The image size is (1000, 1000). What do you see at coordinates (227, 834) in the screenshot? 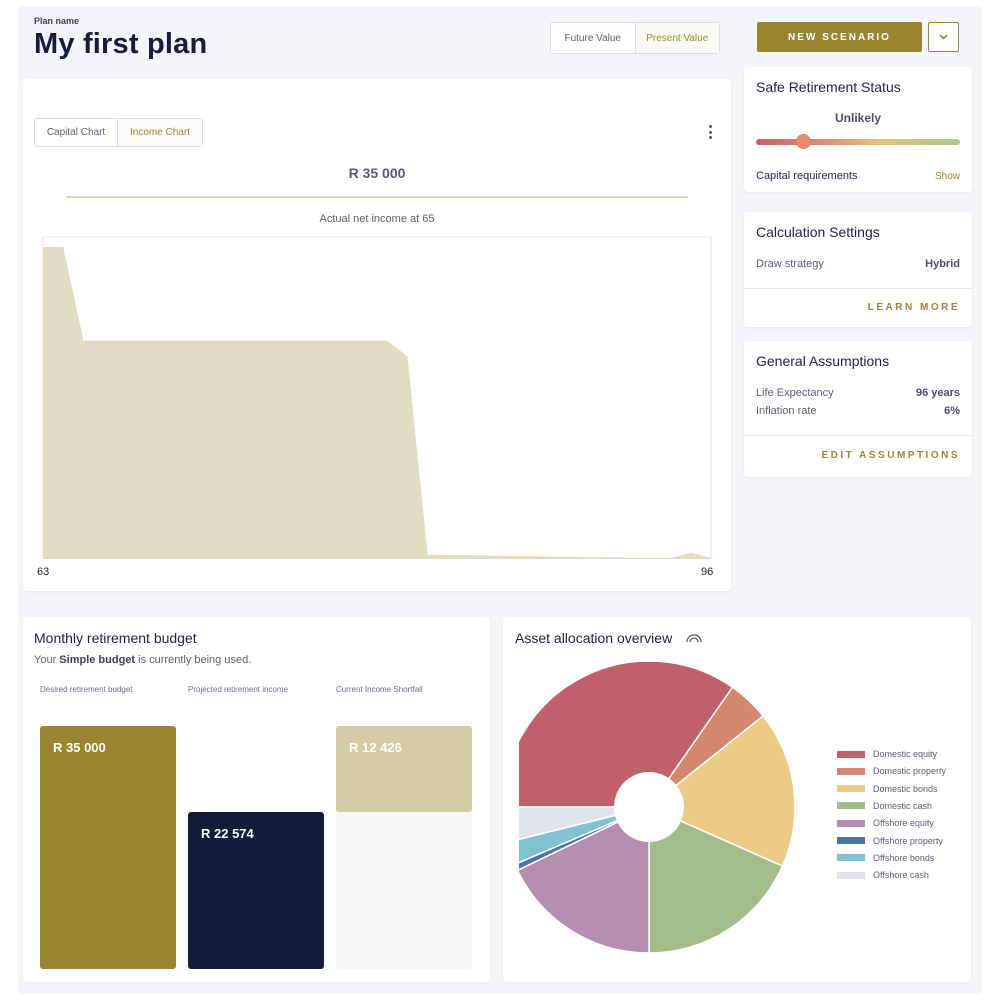
I see `projected-income-value: R 22 574` at bounding box center [227, 834].